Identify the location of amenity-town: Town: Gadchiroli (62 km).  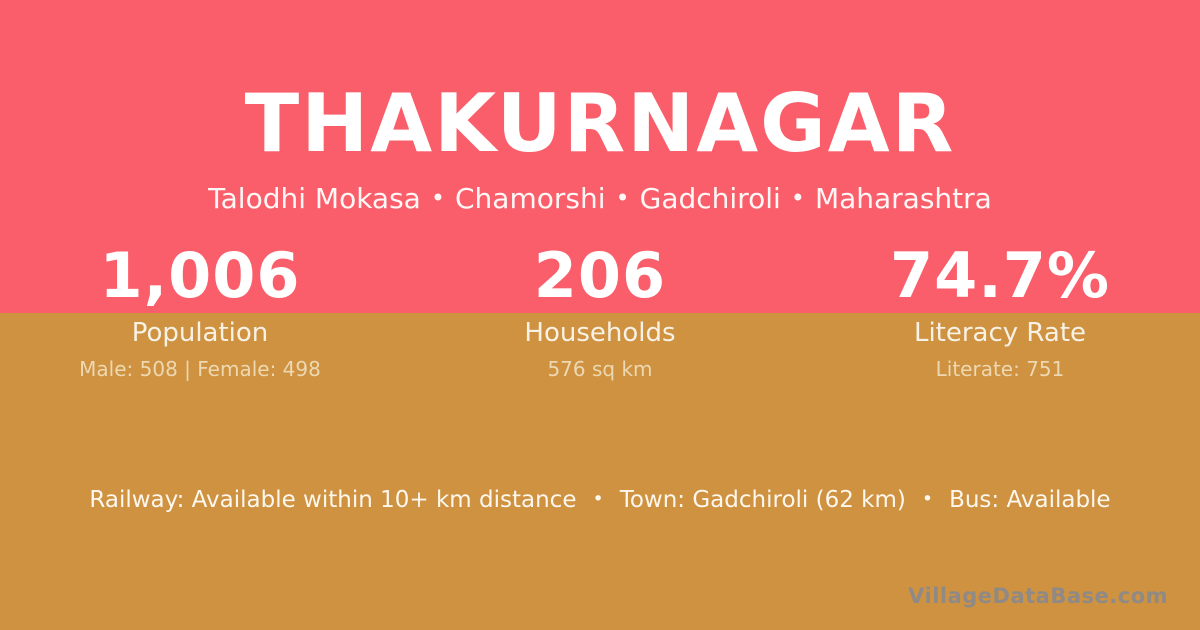
(762, 500).